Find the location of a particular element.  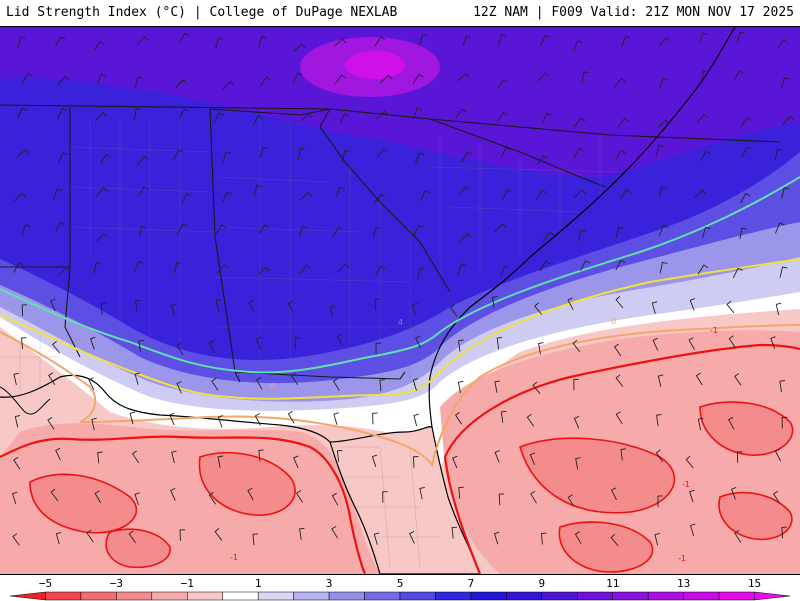

contour-label-two: 2 is located at coordinates (414, 382).